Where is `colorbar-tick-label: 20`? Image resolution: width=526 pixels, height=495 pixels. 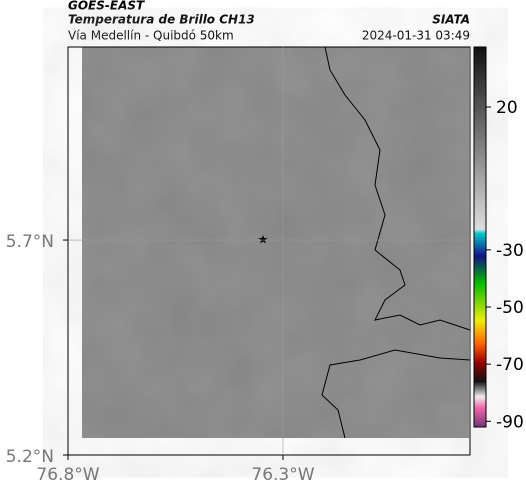
colorbar-tick-label: 20 is located at coordinates (507, 108).